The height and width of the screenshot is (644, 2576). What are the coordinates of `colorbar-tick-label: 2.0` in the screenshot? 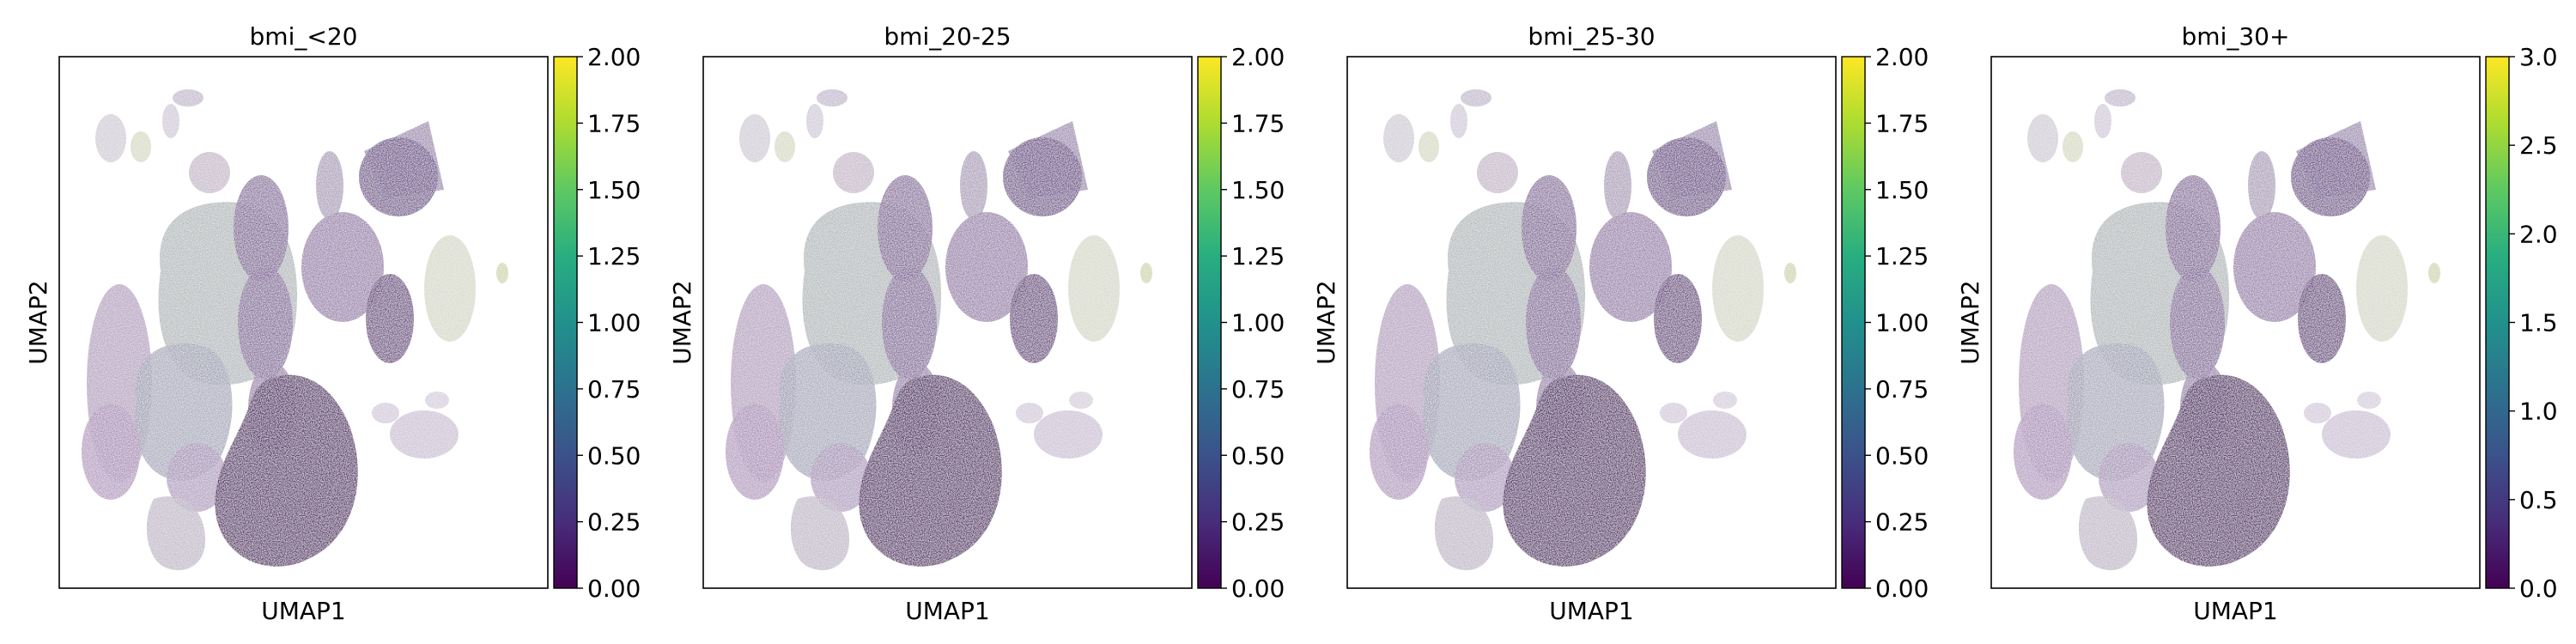 It's located at (2538, 234).